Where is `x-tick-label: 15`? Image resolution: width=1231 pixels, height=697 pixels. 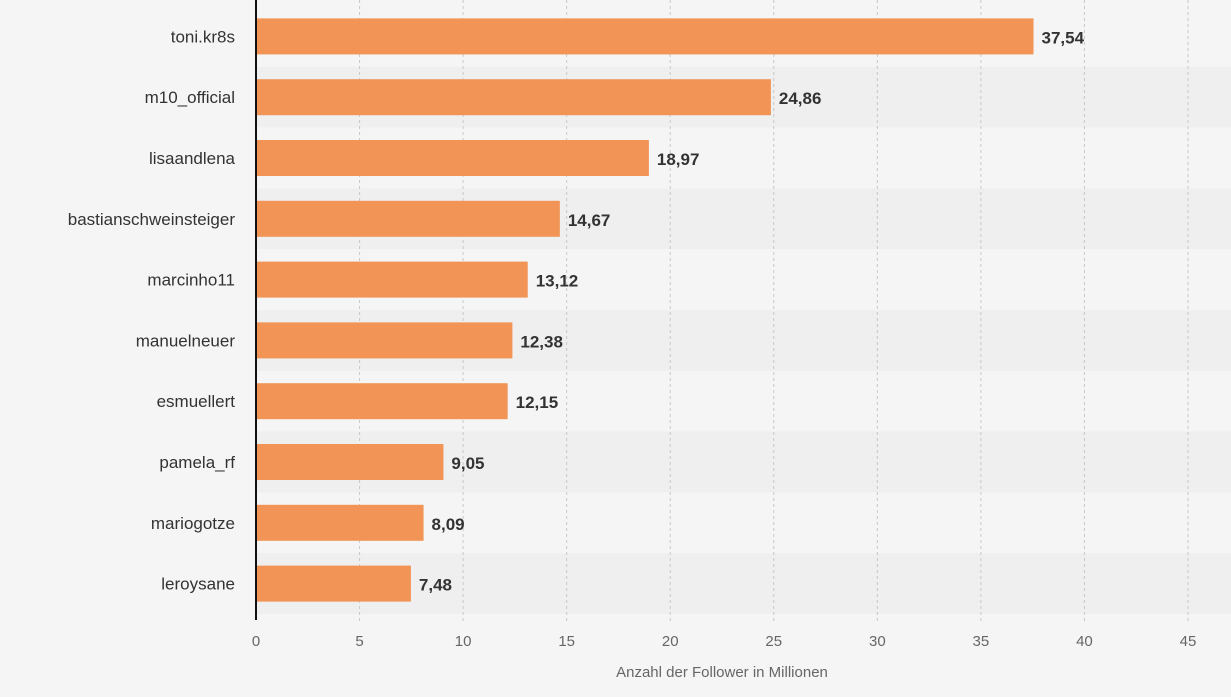 x-tick-label: 15 is located at coordinates (566, 641).